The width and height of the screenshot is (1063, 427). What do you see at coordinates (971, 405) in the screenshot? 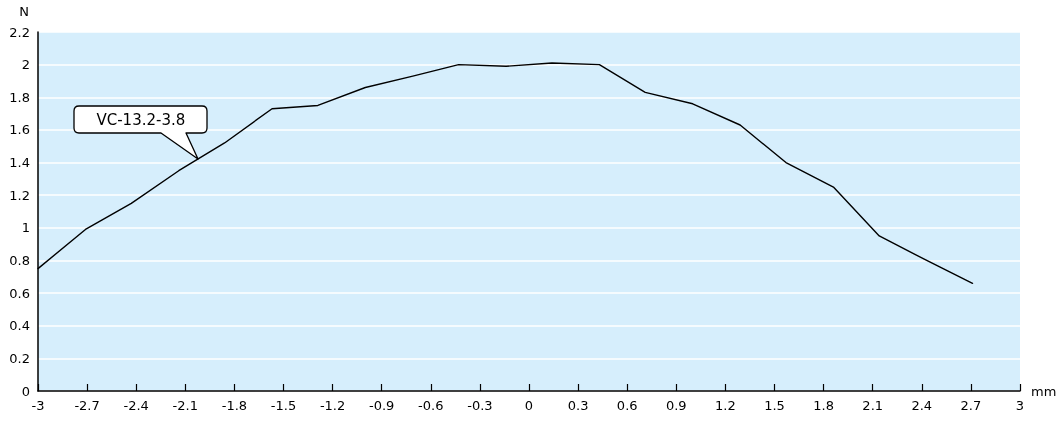
I see `x-tick-label: 2.7` at bounding box center [971, 405].